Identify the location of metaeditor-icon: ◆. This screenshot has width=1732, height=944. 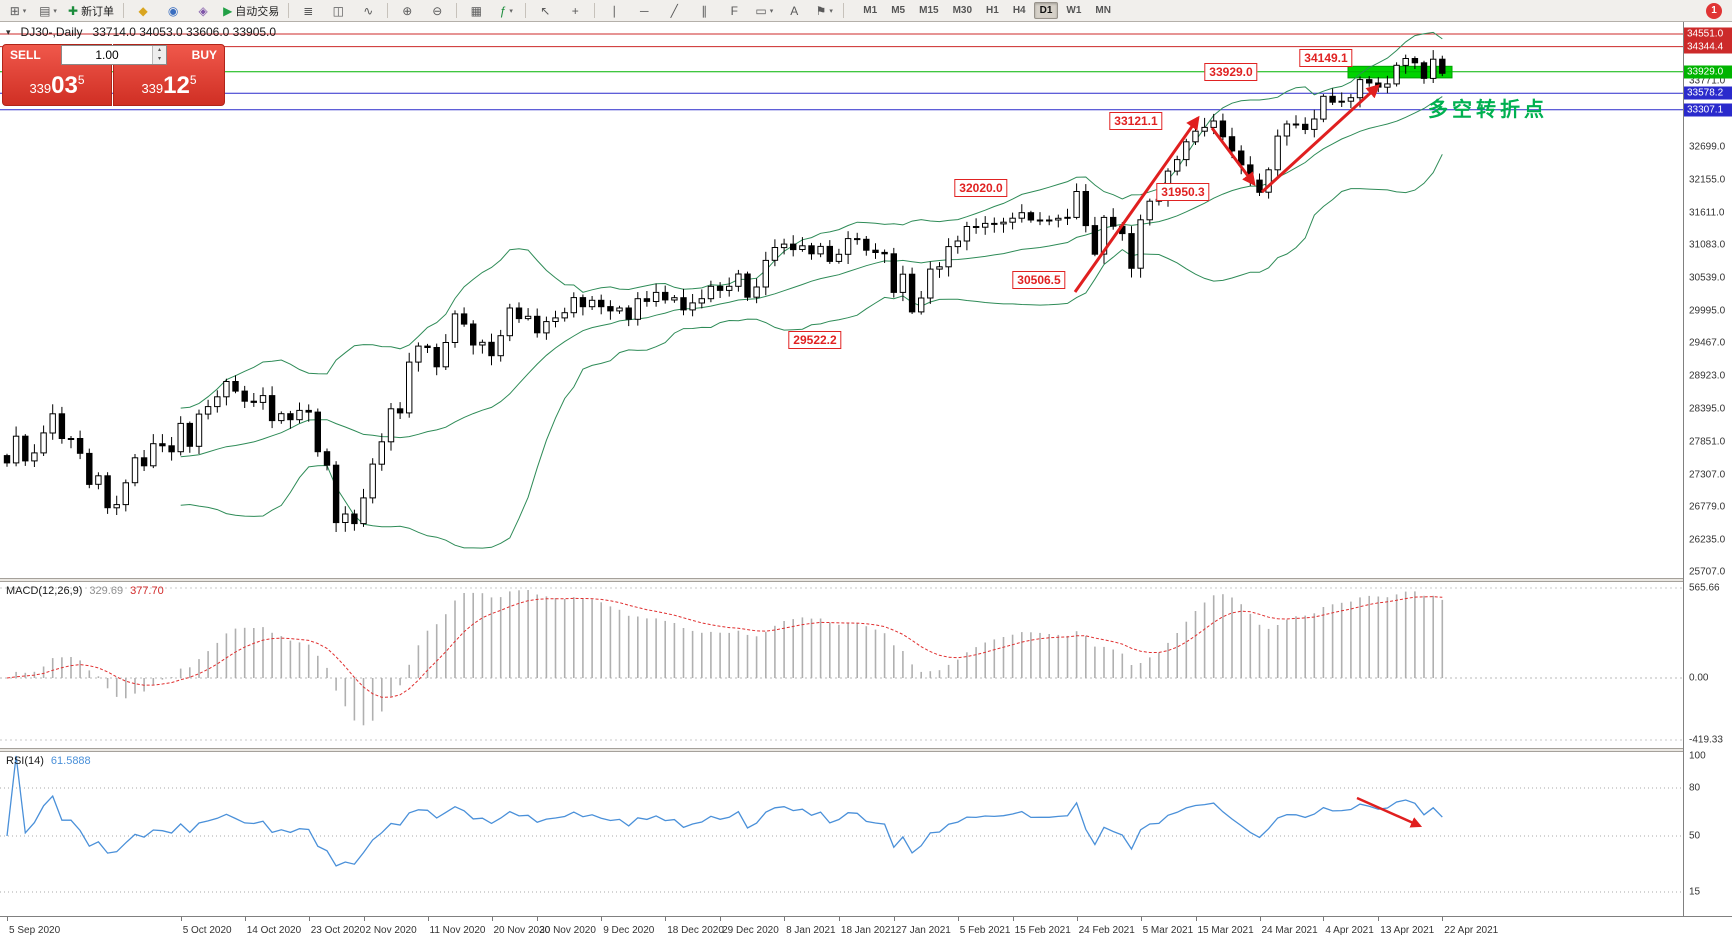
(143, 11).